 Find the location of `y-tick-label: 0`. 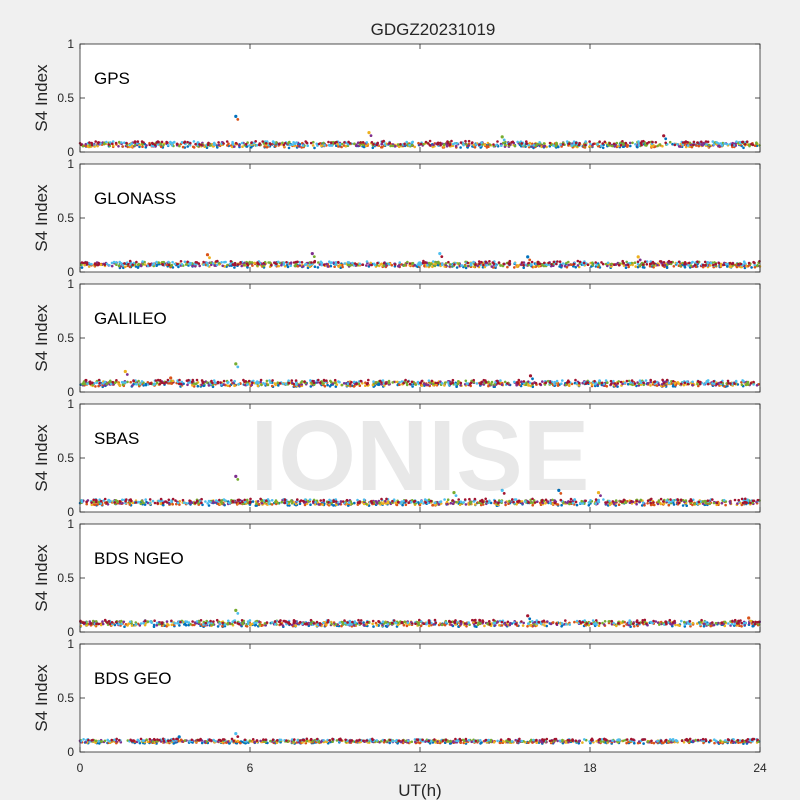

y-tick-label: 0 is located at coordinates (70, 272).